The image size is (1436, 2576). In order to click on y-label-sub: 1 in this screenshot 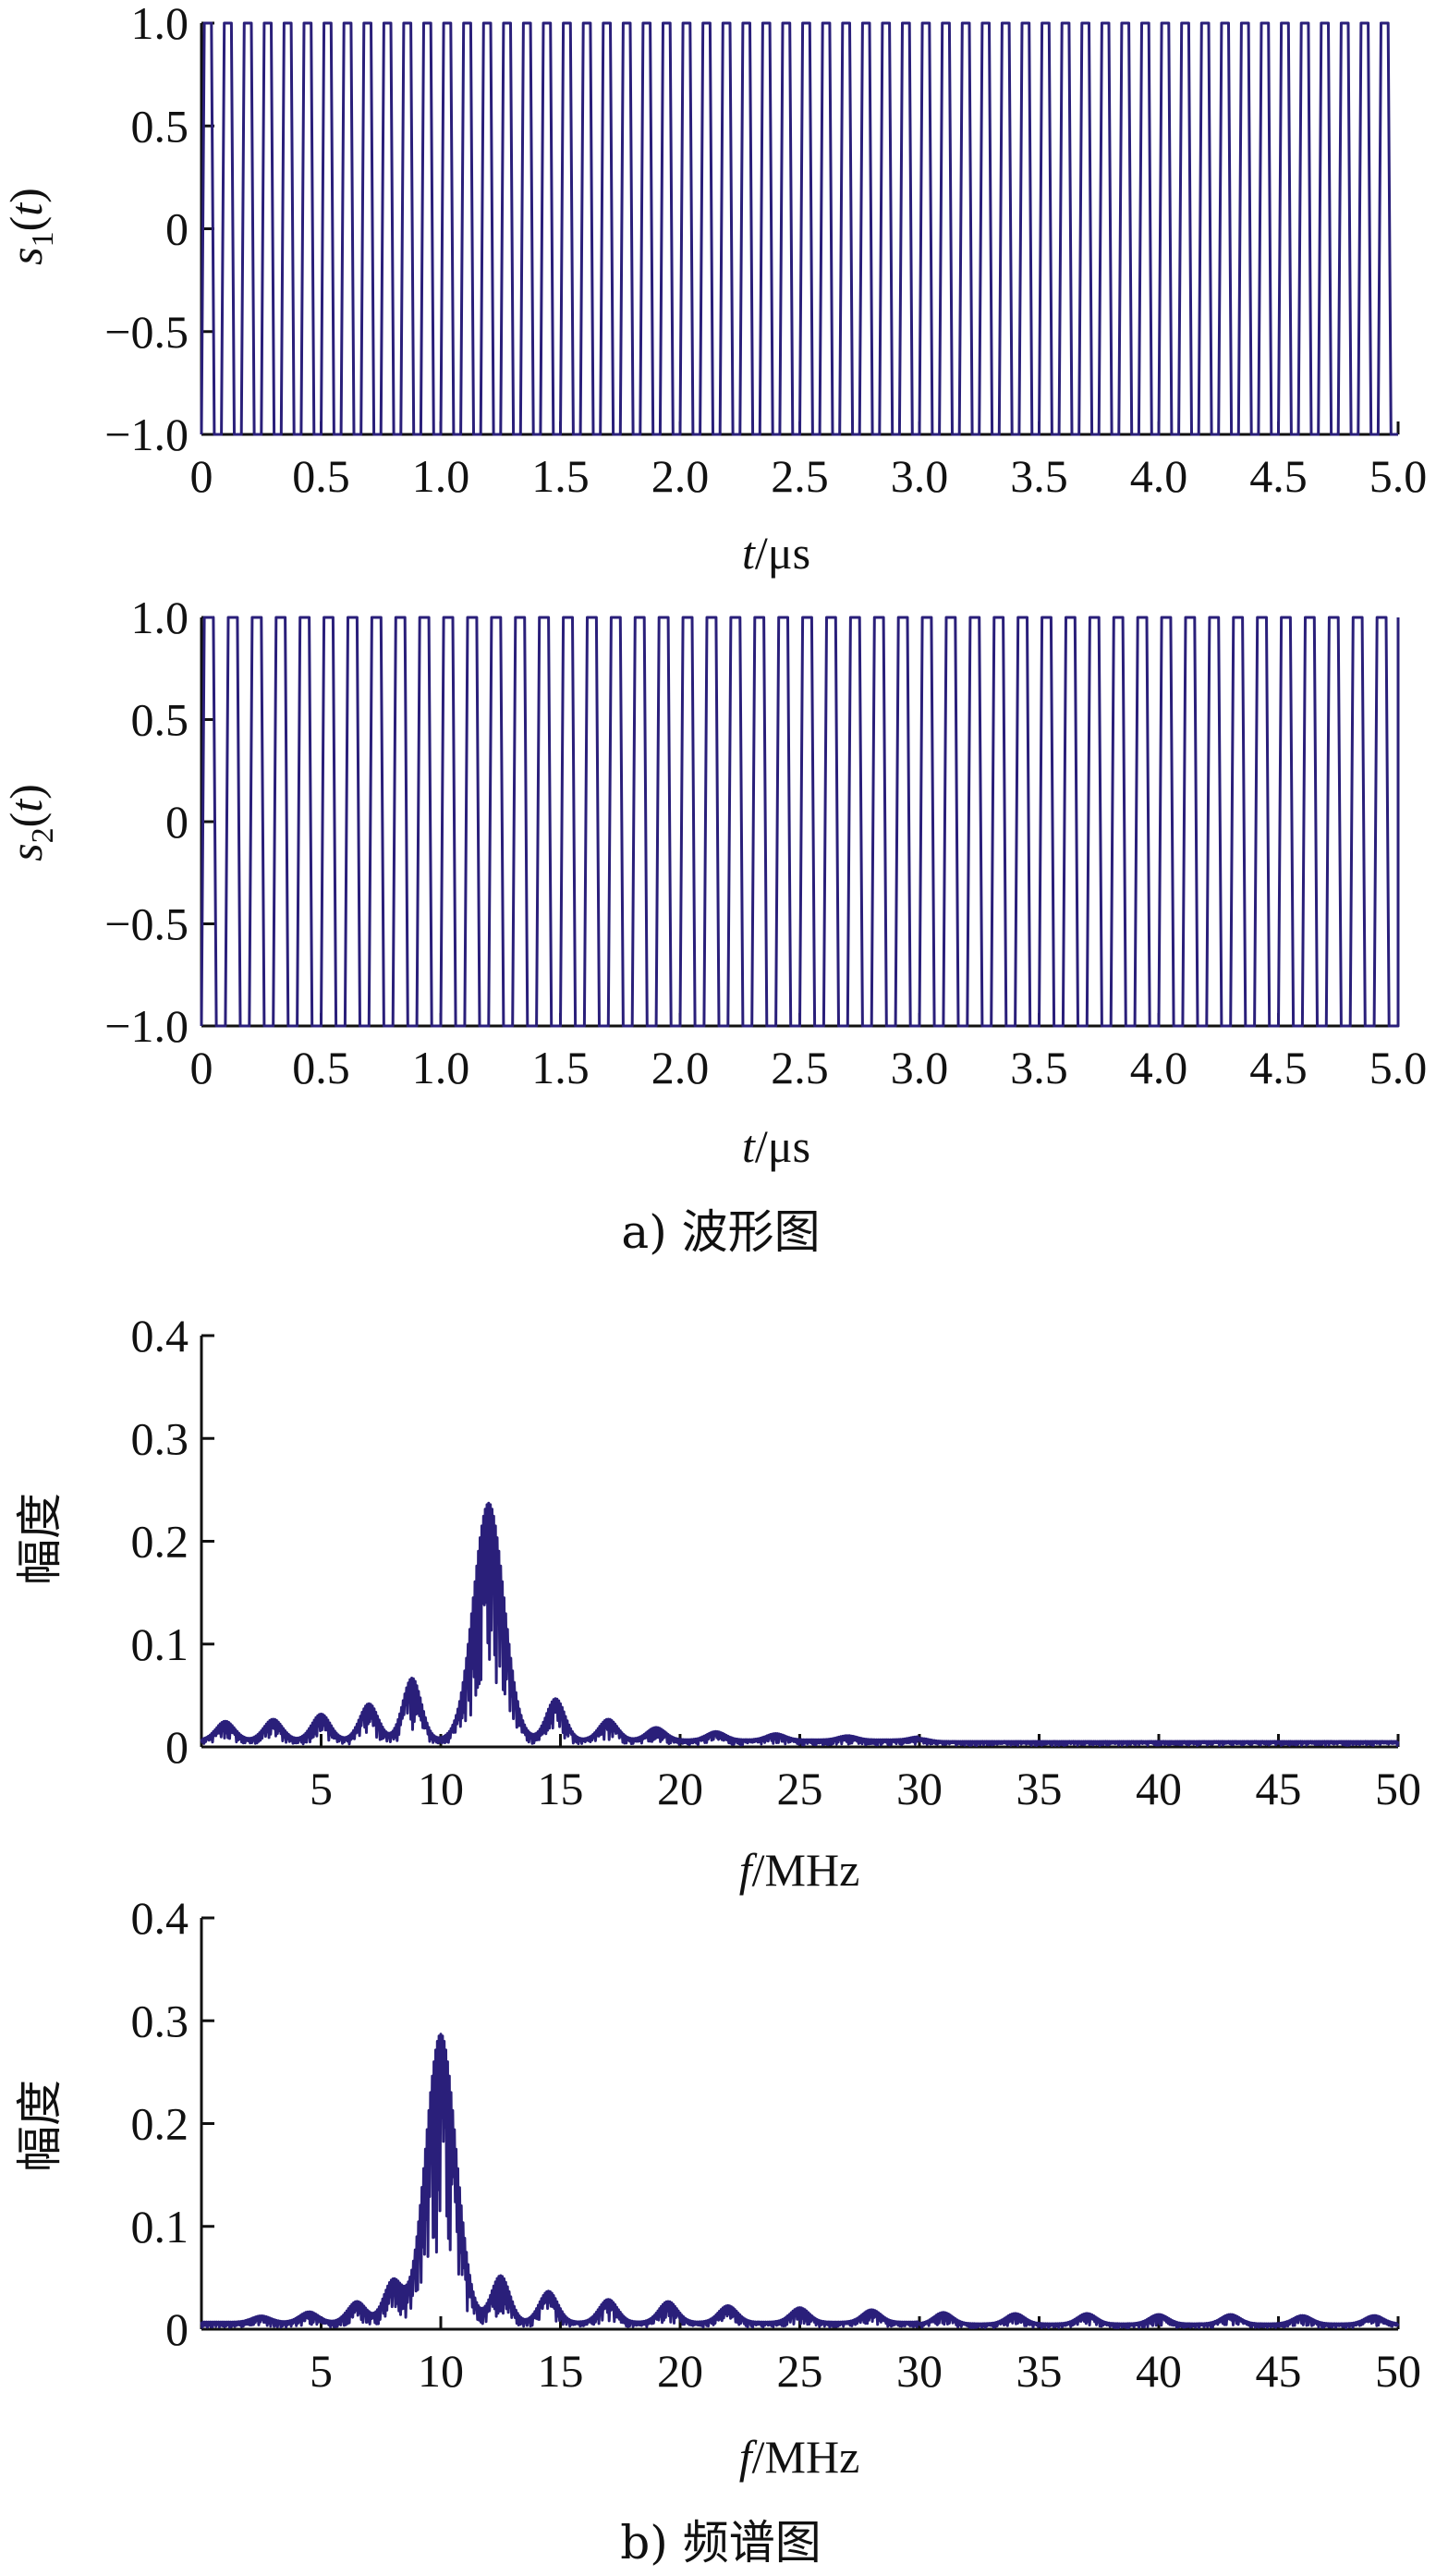, I will do `click(43, 239)`.